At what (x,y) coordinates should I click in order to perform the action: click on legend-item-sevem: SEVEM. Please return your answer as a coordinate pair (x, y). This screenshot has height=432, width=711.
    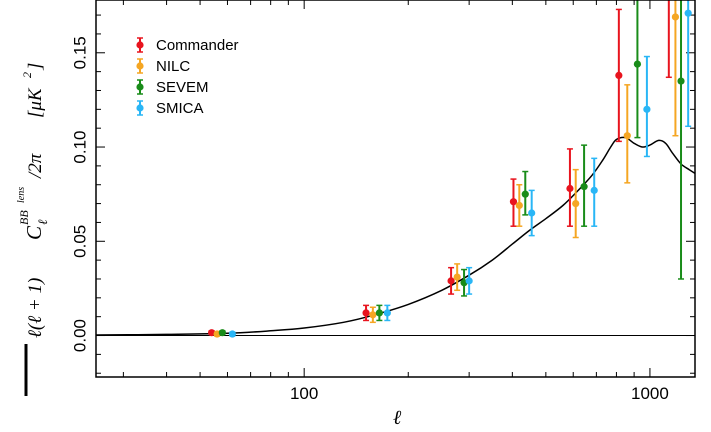
    Looking at the image, I should click on (172, 87).